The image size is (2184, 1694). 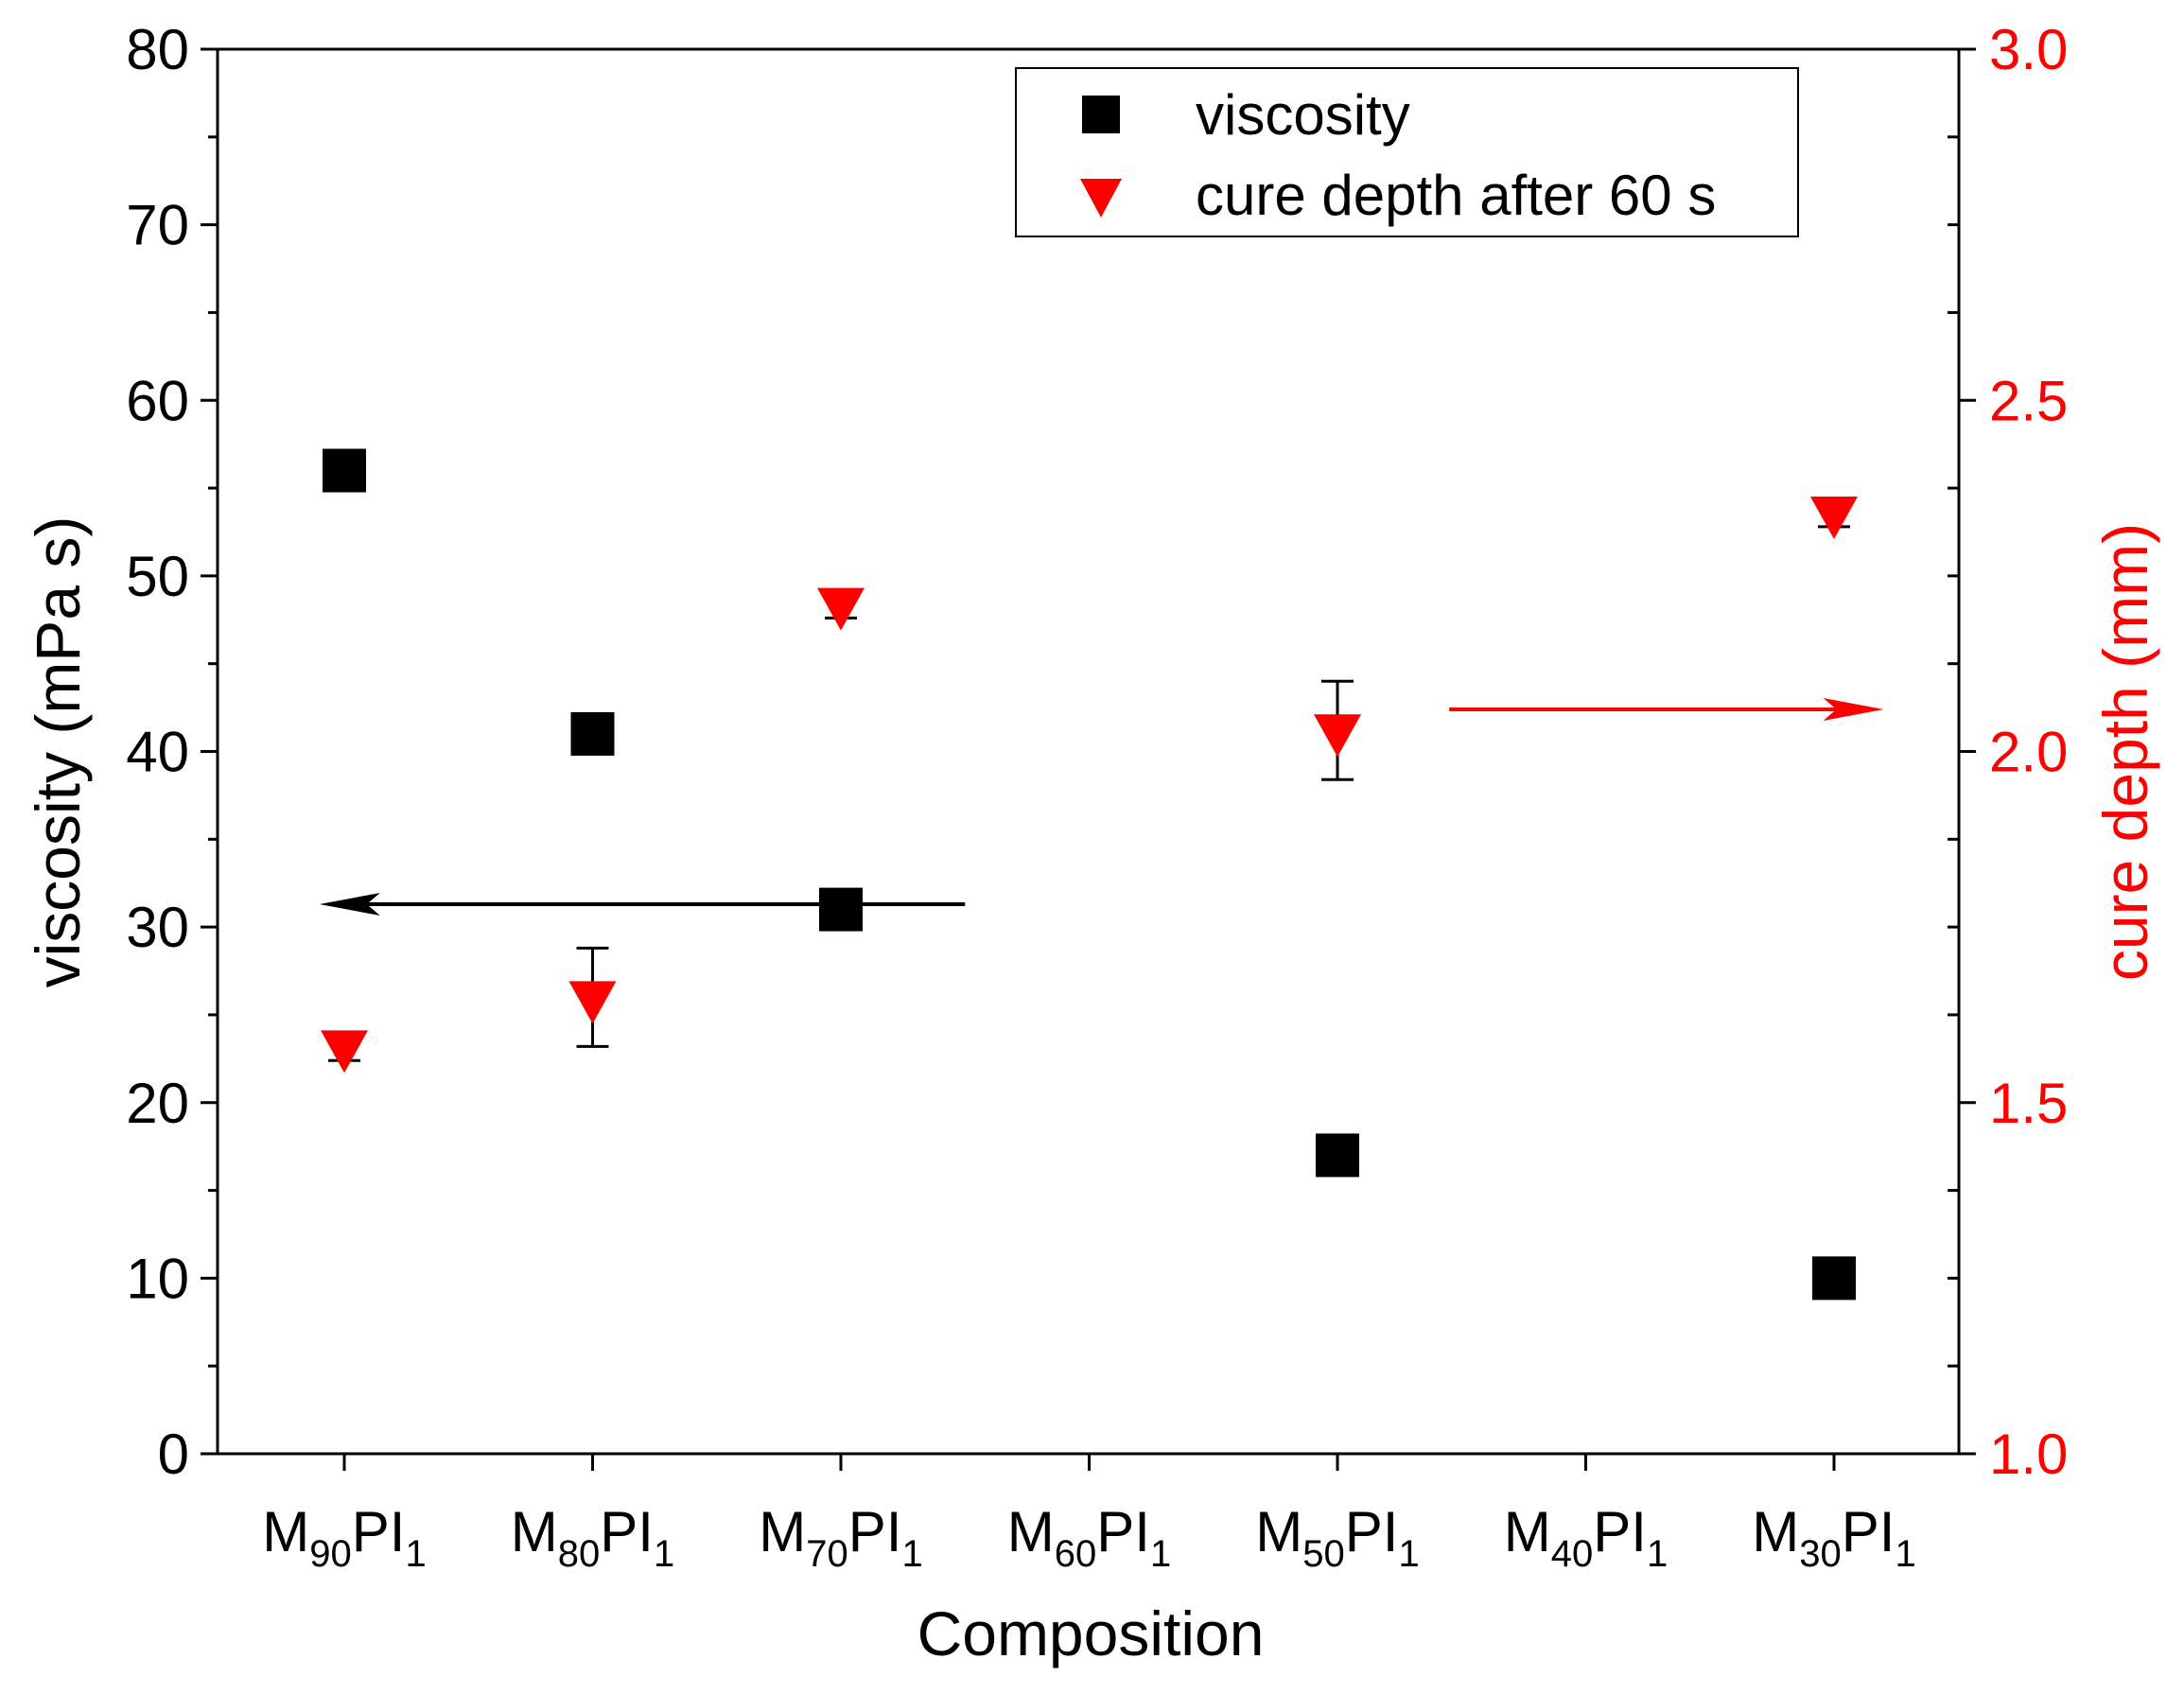 I want to click on y-left-tick-label: 10, so click(x=157, y=1278).